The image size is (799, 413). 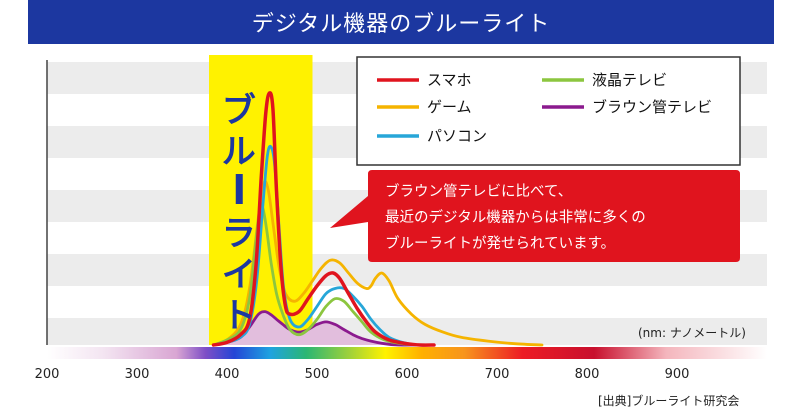 What do you see at coordinates (47, 374) in the screenshot?
I see `x-tick-label: 200` at bounding box center [47, 374].